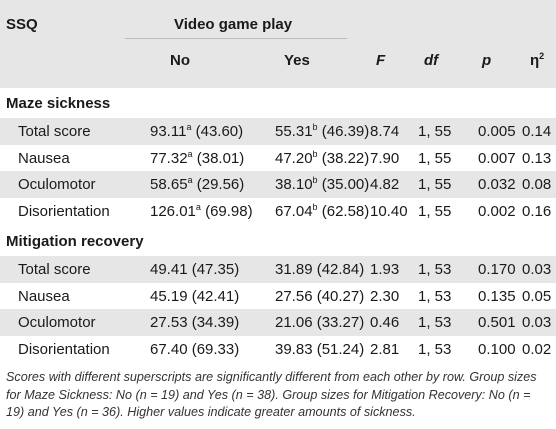  I want to click on cell-f: 2.30, so click(385, 296).